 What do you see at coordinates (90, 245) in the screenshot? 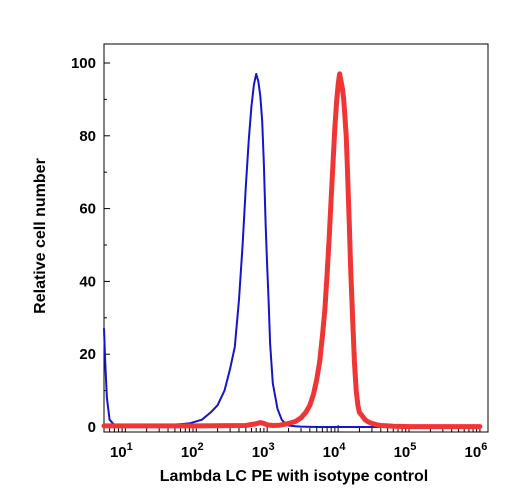
I see `y-axis-ticks: 0 20 40 60 80 100` at bounding box center [90, 245].